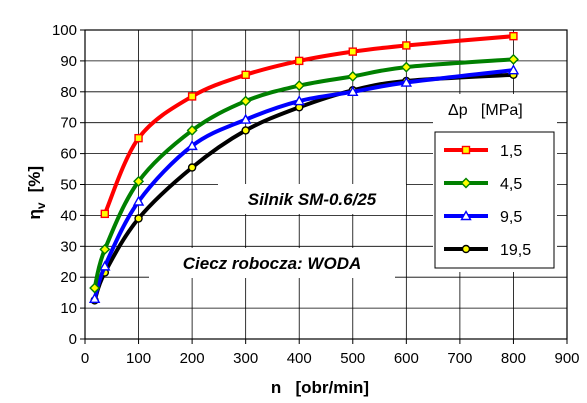 The image size is (587, 403). What do you see at coordinates (64, 30) in the screenshot?
I see `y-tick-label: 100` at bounding box center [64, 30].